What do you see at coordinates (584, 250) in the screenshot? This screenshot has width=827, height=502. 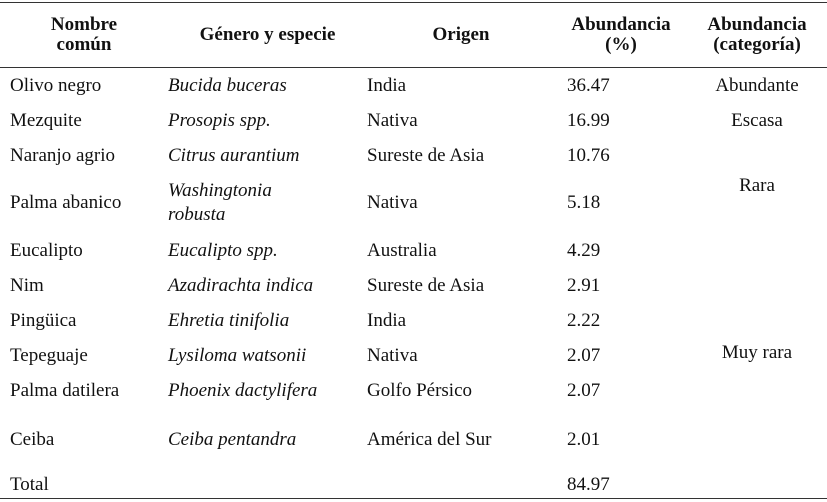 I see `table-cell: 4.29` at bounding box center [584, 250].